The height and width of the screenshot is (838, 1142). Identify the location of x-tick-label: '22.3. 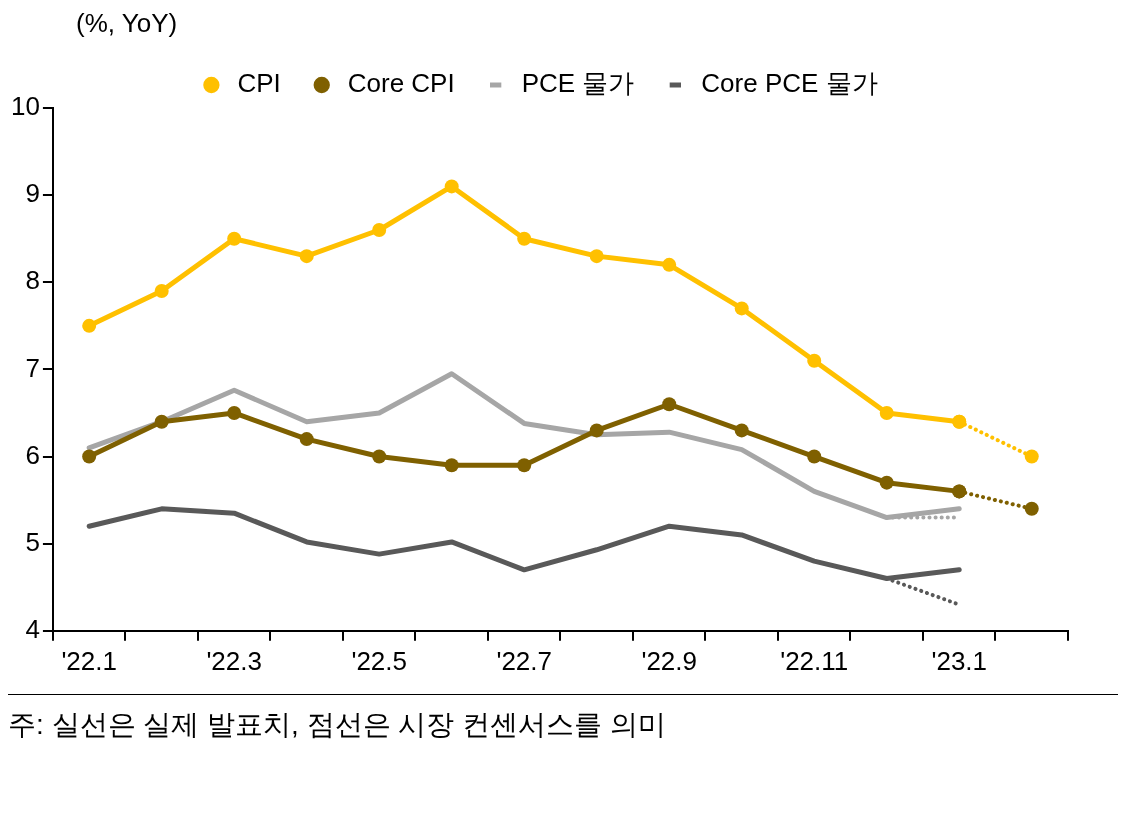
(234, 660).